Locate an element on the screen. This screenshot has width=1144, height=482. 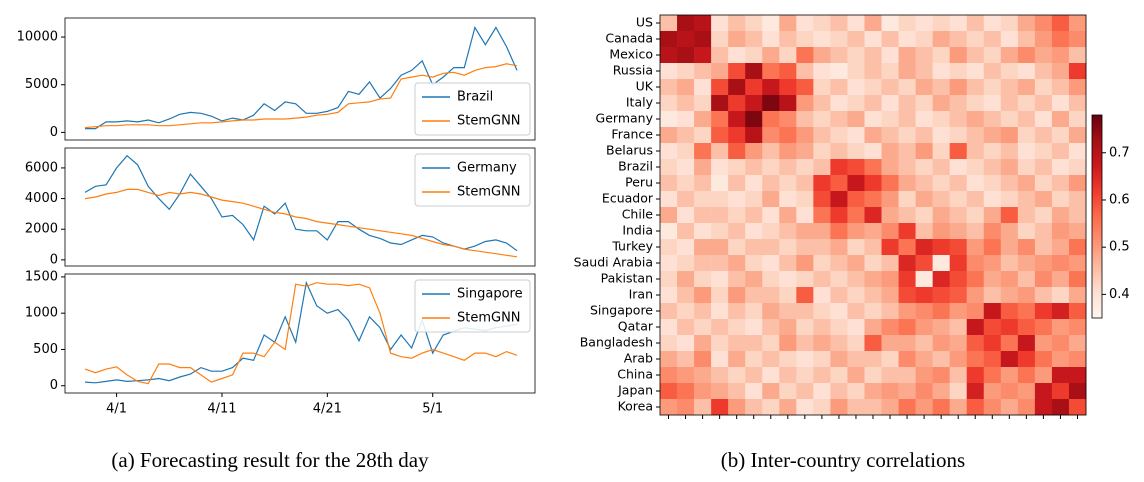
line-series is located at coordinates (301, 77).